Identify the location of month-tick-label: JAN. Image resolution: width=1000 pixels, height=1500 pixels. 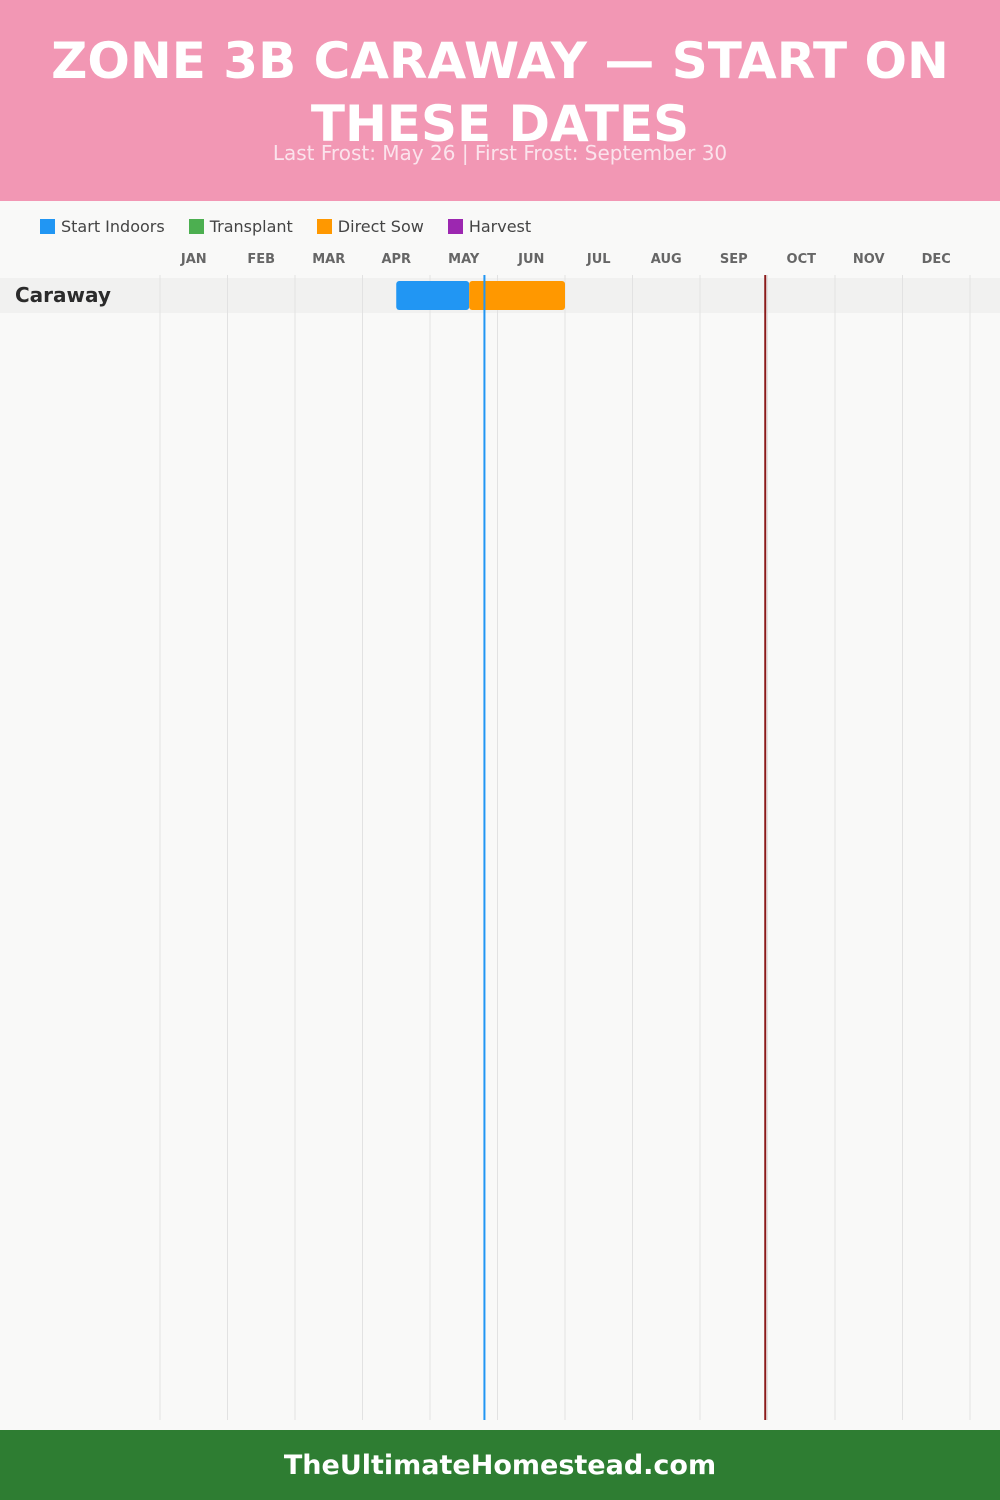
(193, 259).